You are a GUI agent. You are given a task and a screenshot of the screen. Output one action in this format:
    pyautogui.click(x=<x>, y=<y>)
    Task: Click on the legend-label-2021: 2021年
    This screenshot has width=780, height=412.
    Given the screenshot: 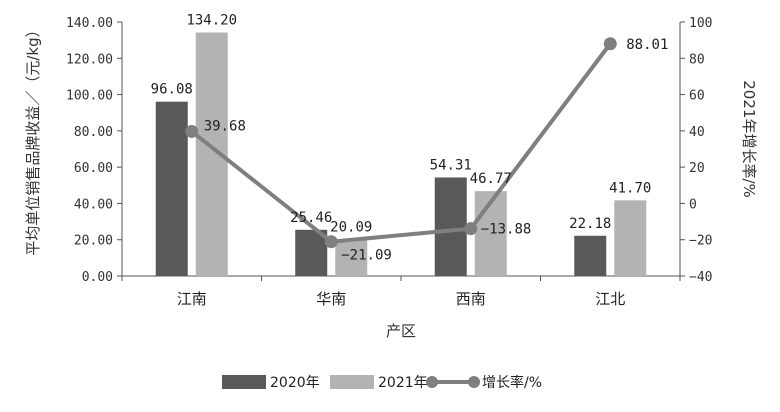 What is the action you would take?
    pyautogui.click(x=403, y=383)
    